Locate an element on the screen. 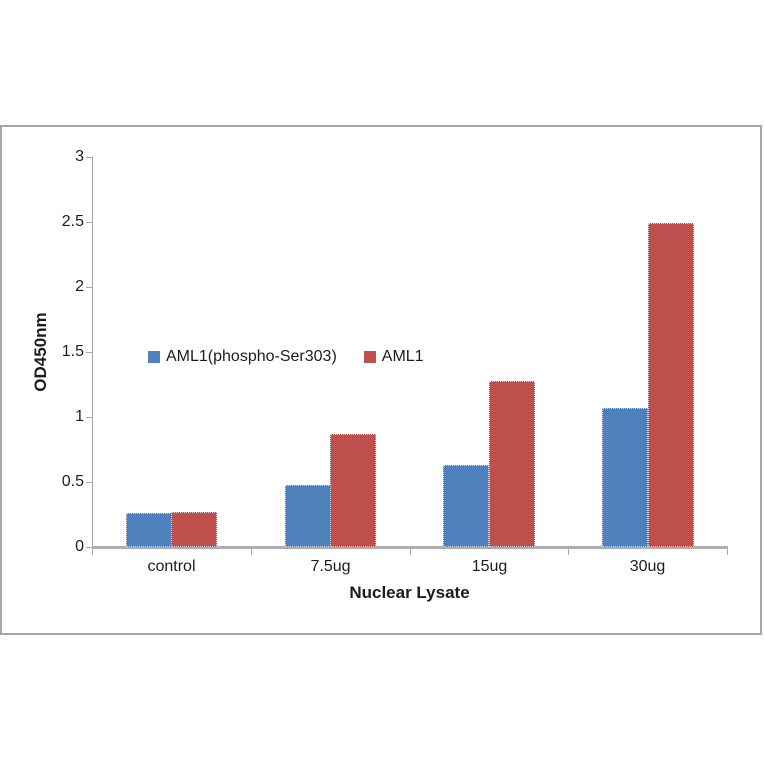  category-label: 7.5ug is located at coordinates (330, 566).